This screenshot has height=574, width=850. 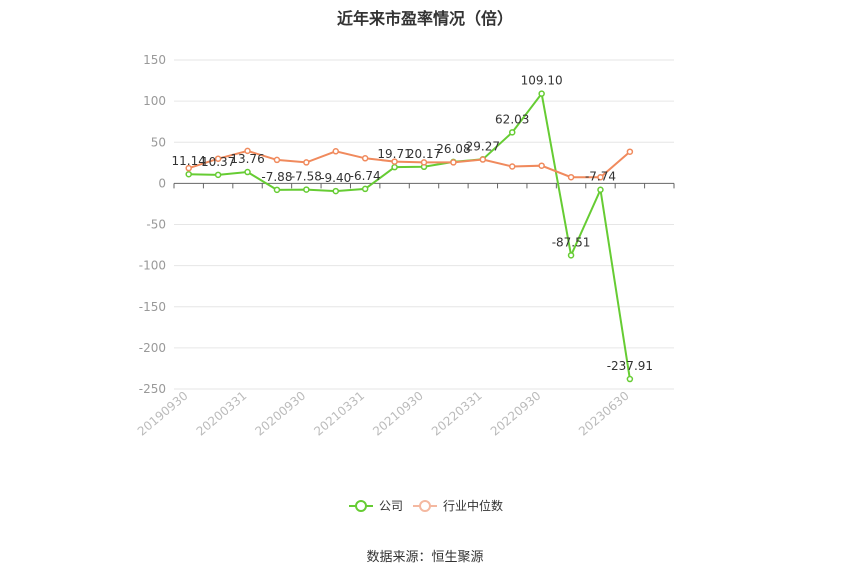 I want to click on x-tick-label: 20200331, so click(x=222, y=414).